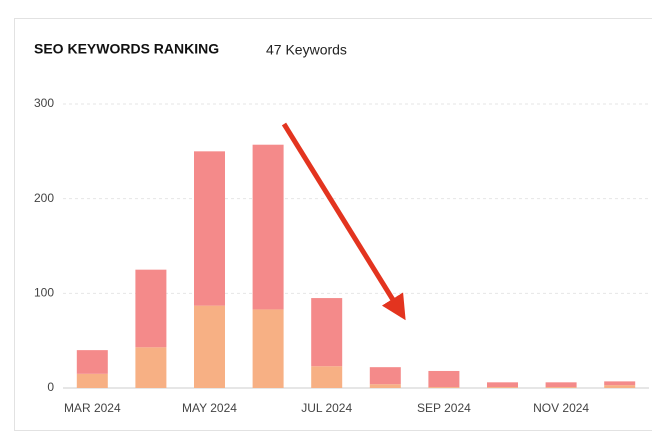  What do you see at coordinates (44, 103) in the screenshot?
I see `y-tick-label: 300` at bounding box center [44, 103].